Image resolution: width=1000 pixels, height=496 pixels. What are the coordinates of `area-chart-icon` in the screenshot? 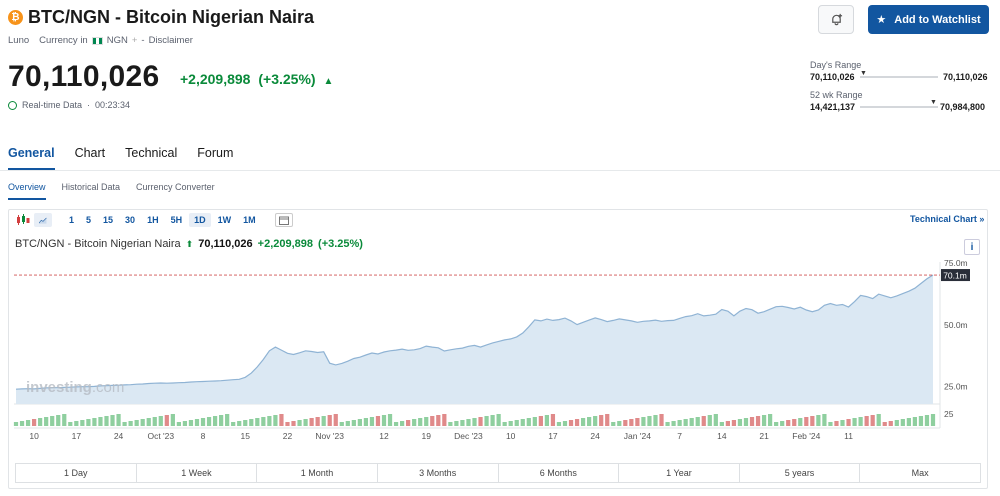 It's located at (43, 220).